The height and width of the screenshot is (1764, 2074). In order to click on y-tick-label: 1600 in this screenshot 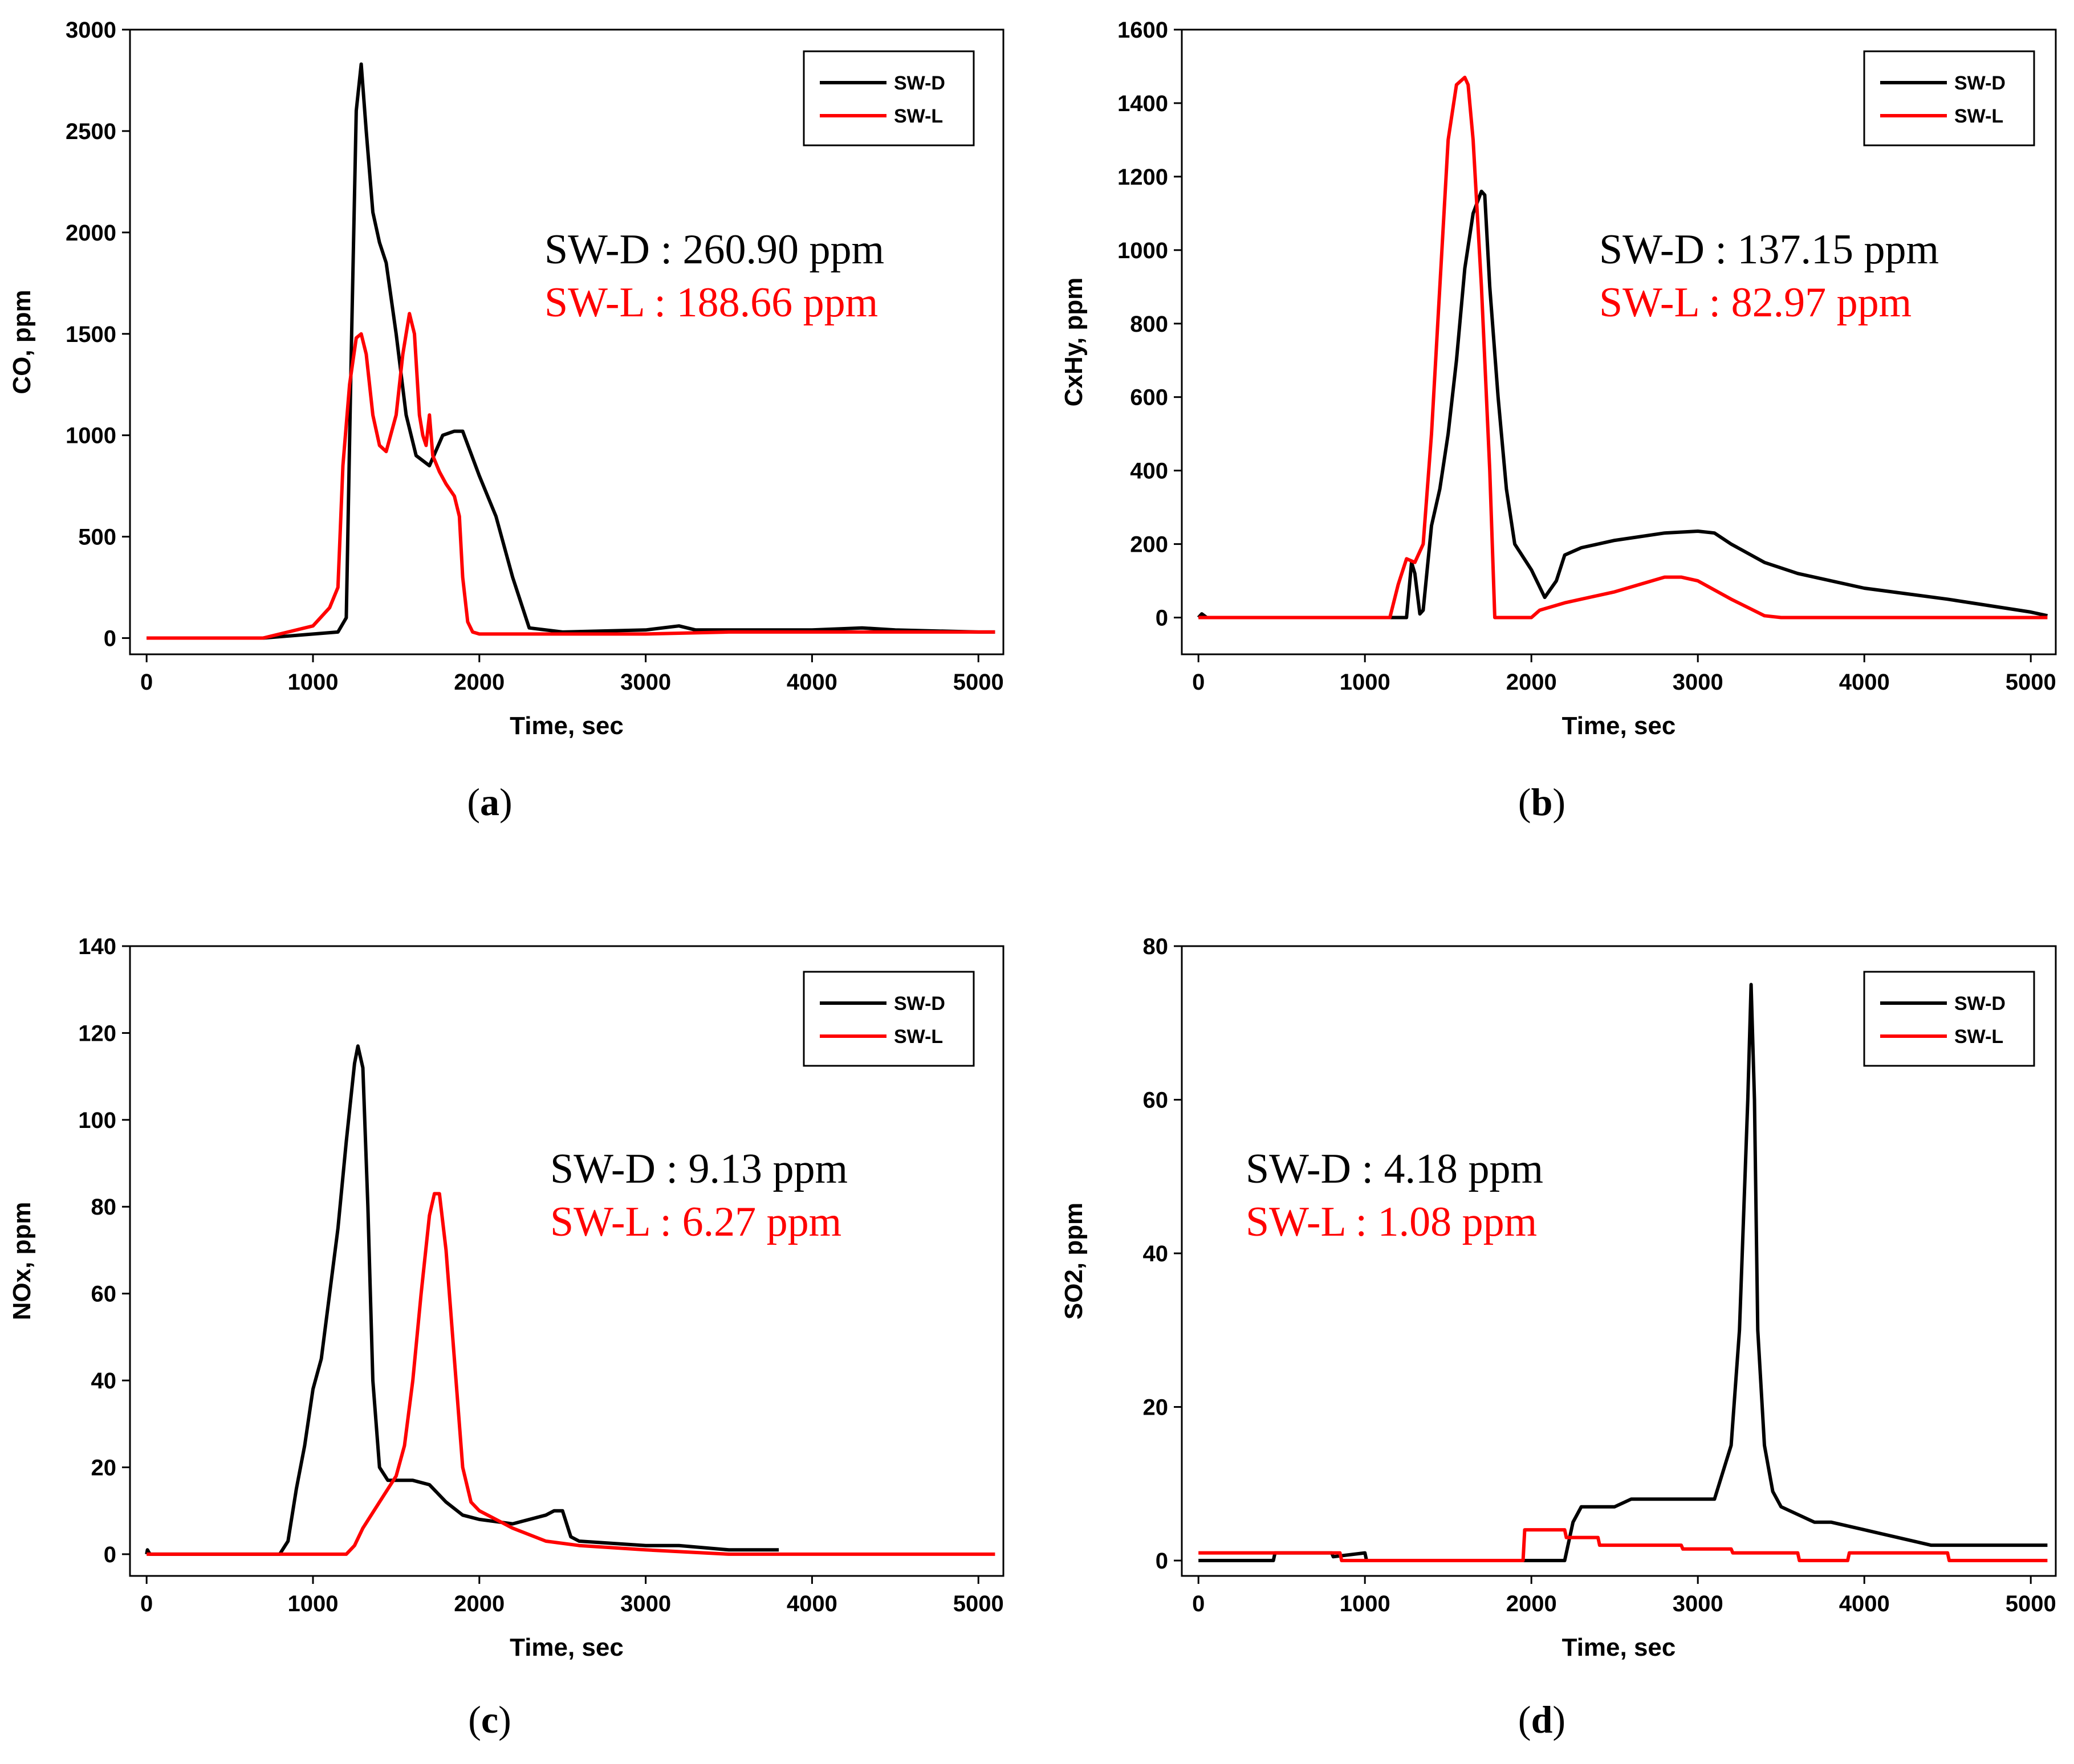, I will do `click(1142, 31)`.